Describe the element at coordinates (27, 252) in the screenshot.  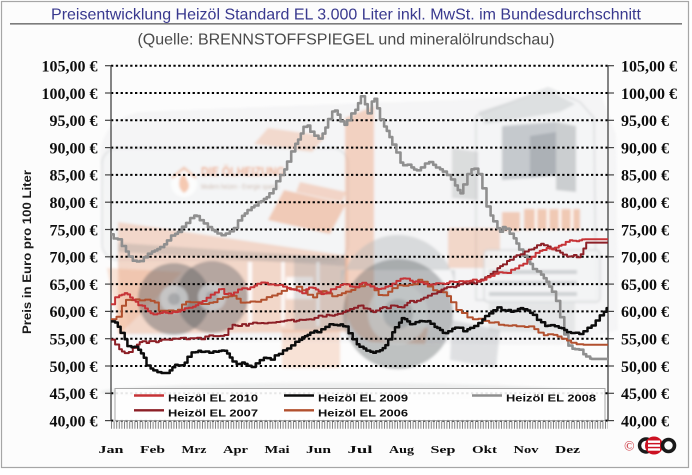
I see `svg-text: Preis in Euro pro 100 Liter` at that location.